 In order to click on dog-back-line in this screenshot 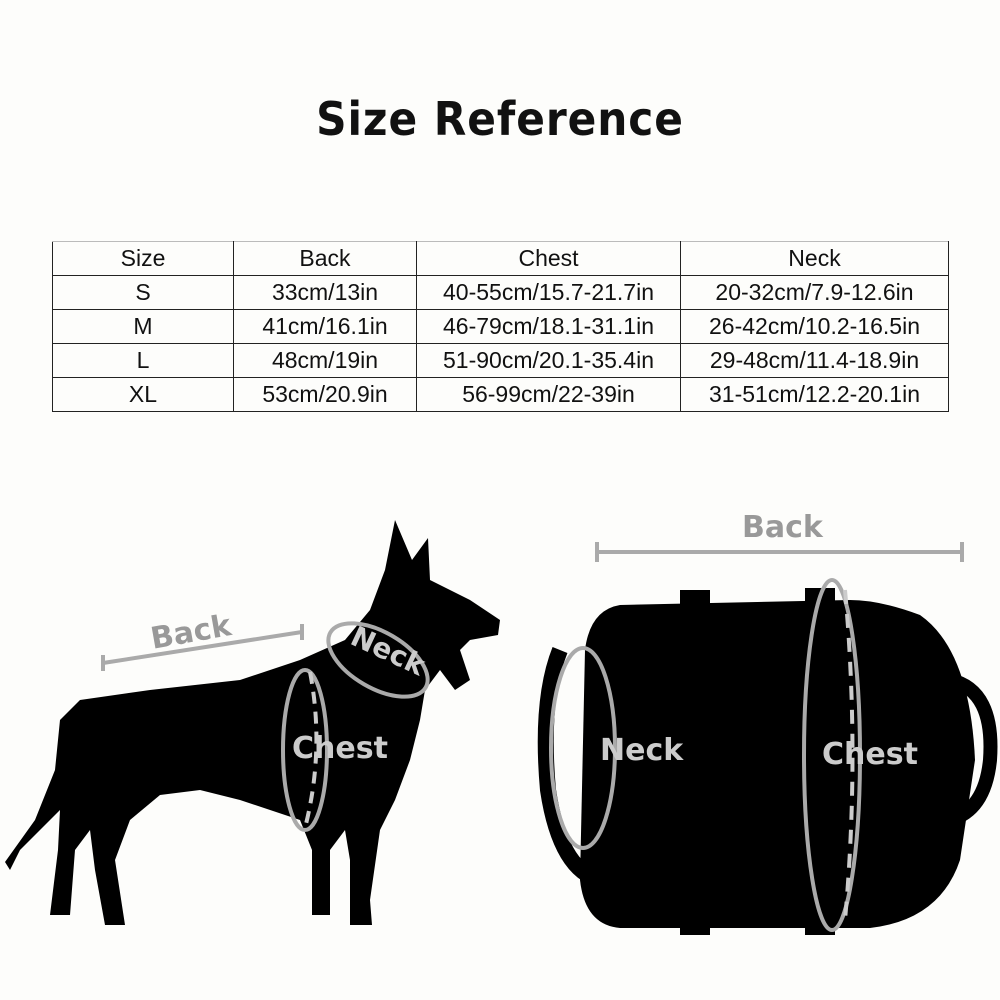, I will do `click(202, 647)`.